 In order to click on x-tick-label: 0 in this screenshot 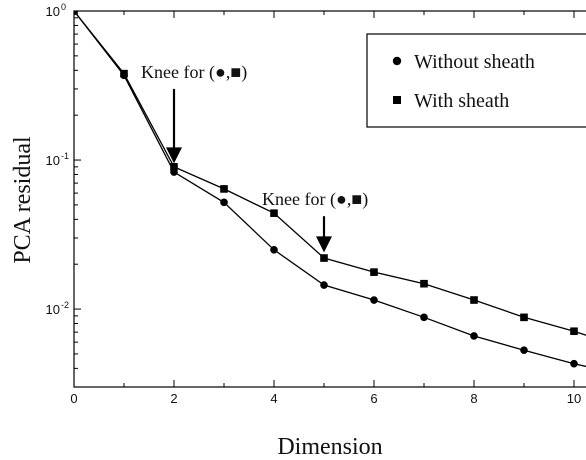, I will do `click(73, 398)`.